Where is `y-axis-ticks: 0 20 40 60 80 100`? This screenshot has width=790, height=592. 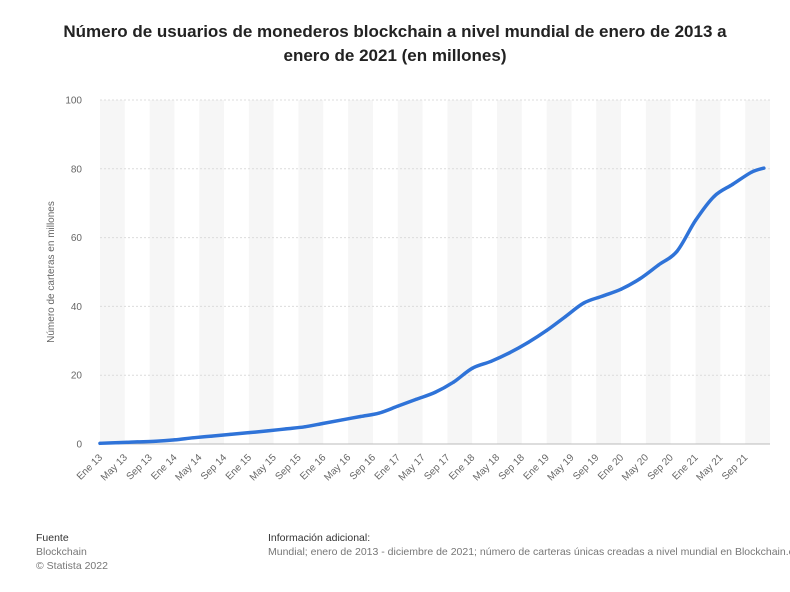
y-axis-ticks: 0 20 40 60 80 100 is located at coordinates (73, 273).